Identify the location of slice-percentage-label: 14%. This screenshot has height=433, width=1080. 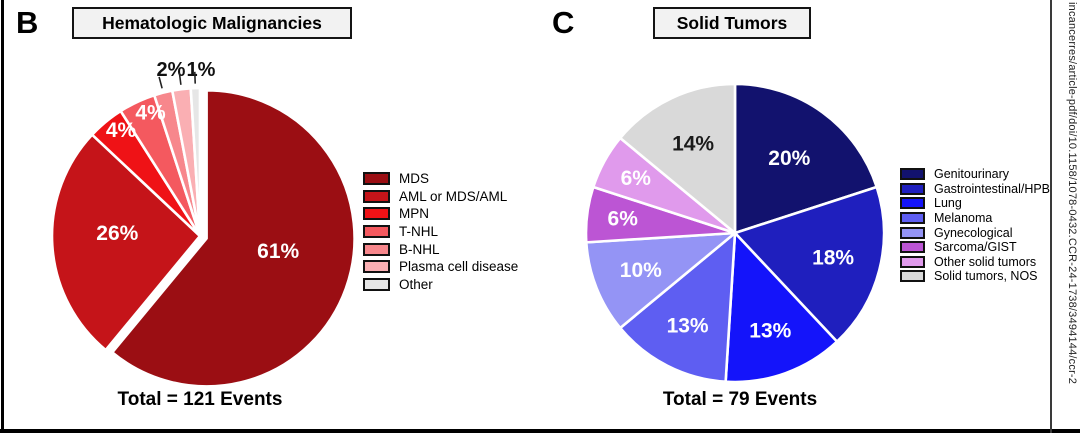
(693, 144).